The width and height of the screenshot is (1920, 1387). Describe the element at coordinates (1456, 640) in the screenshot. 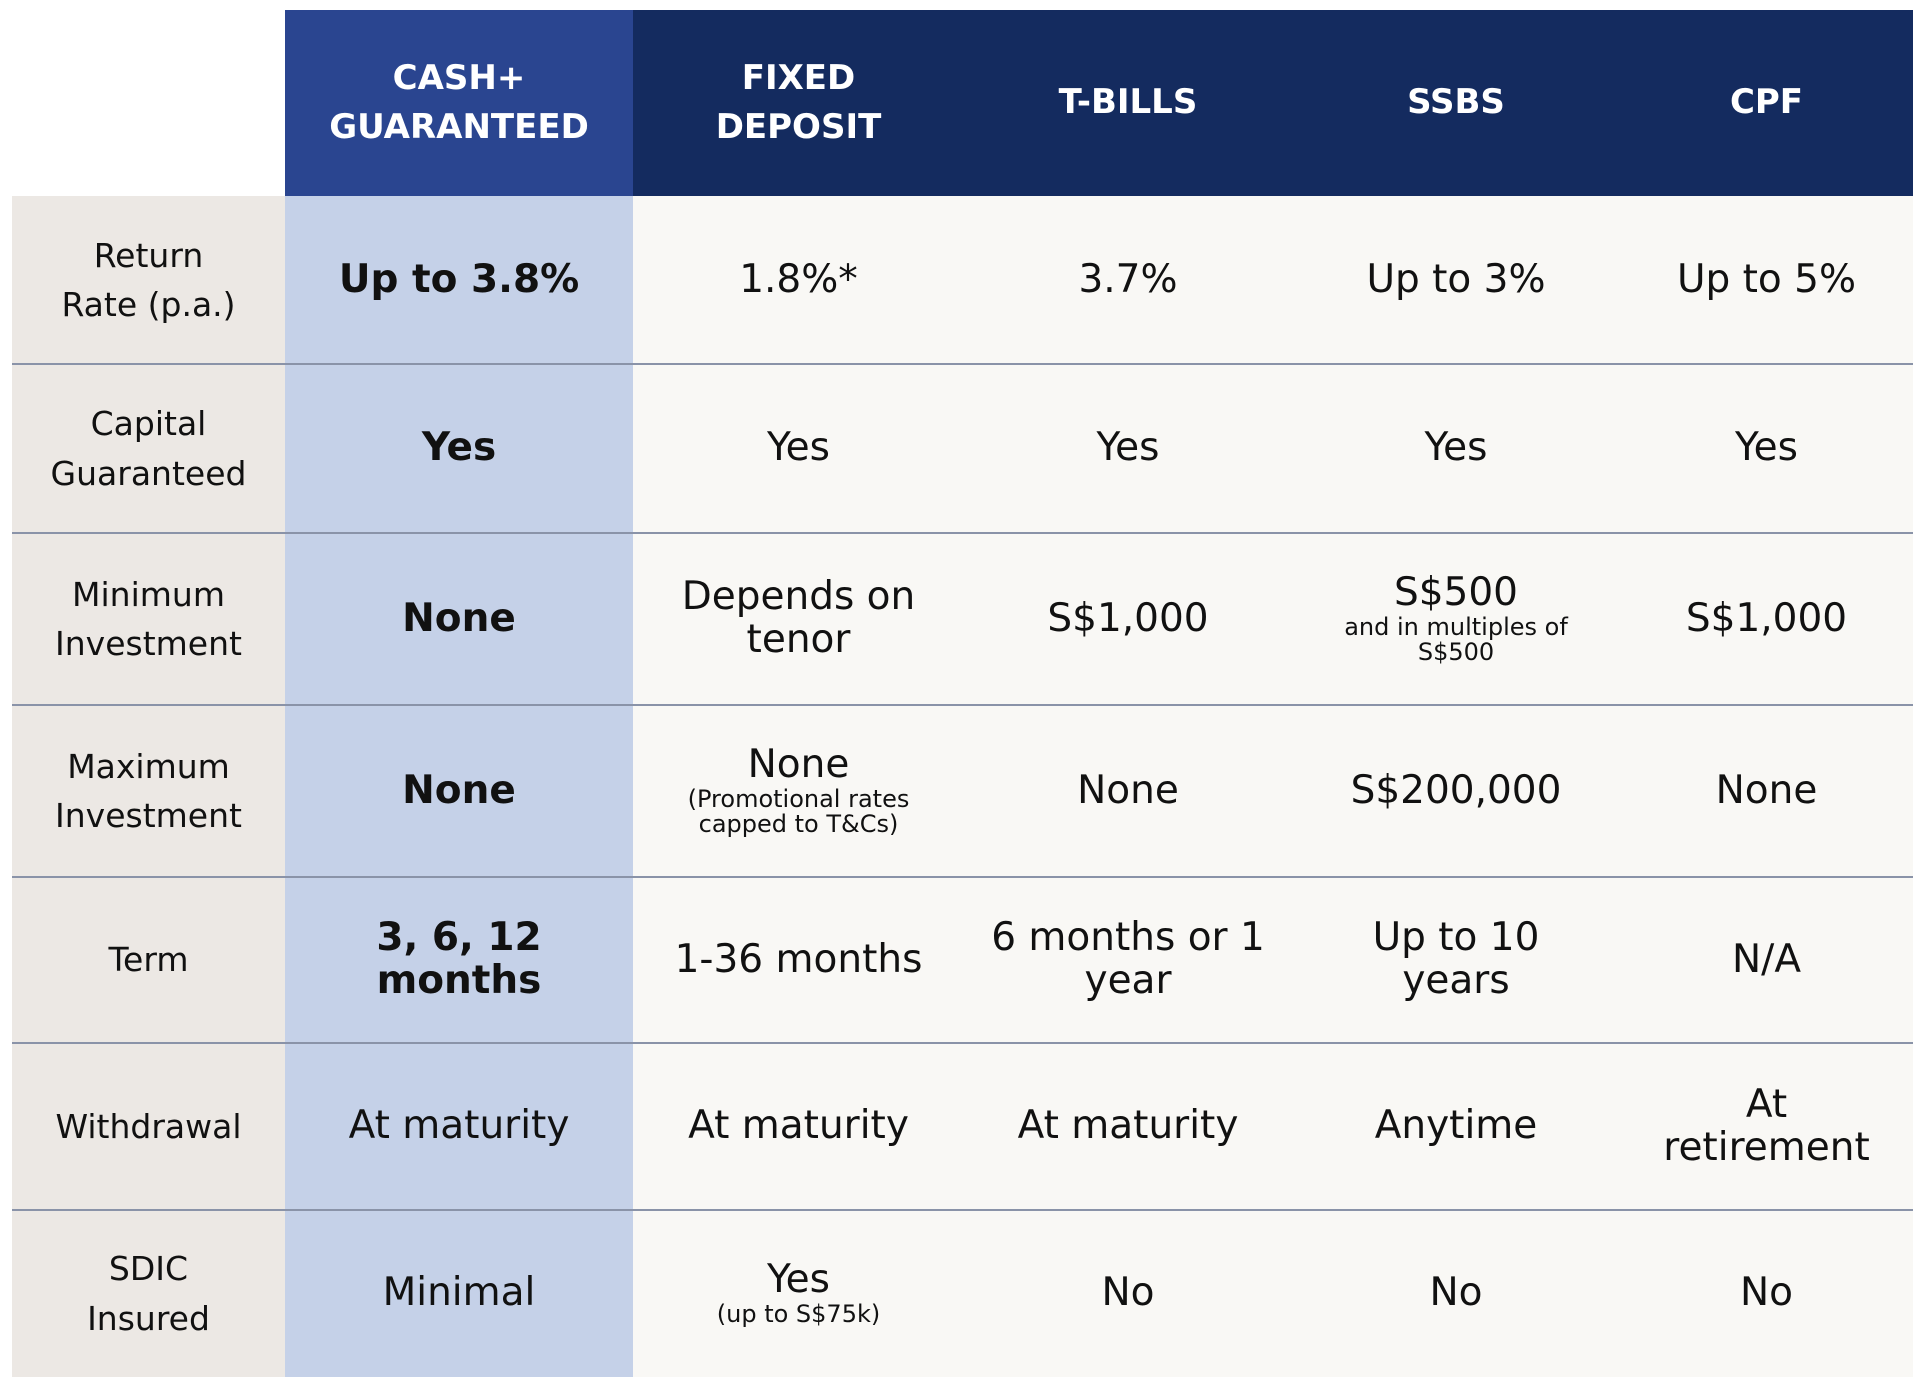

I see `cell-note: and in multiples of S$500` at that location.